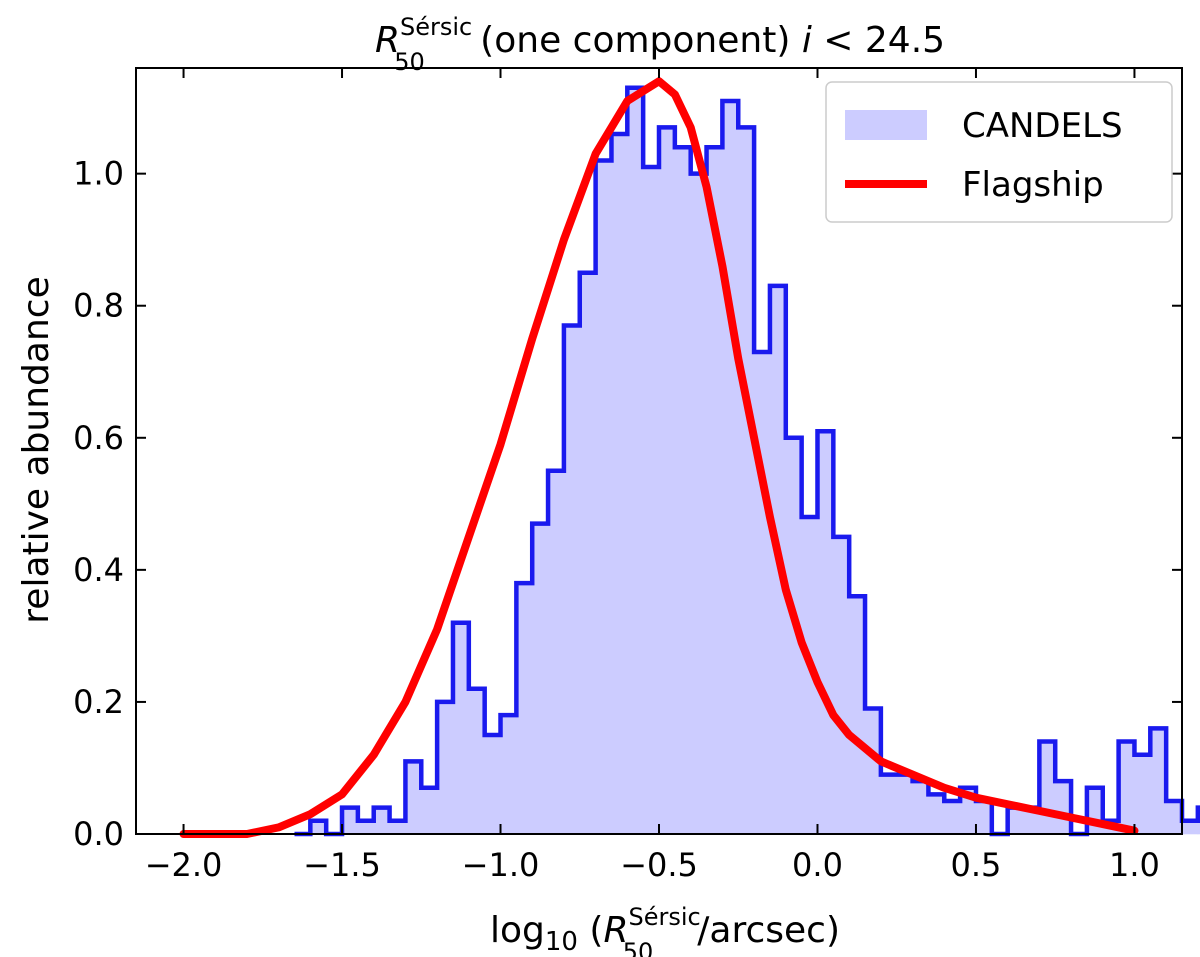 The image size is (1200, 957). I want to click on title-symbol: R, so click(387, 40).